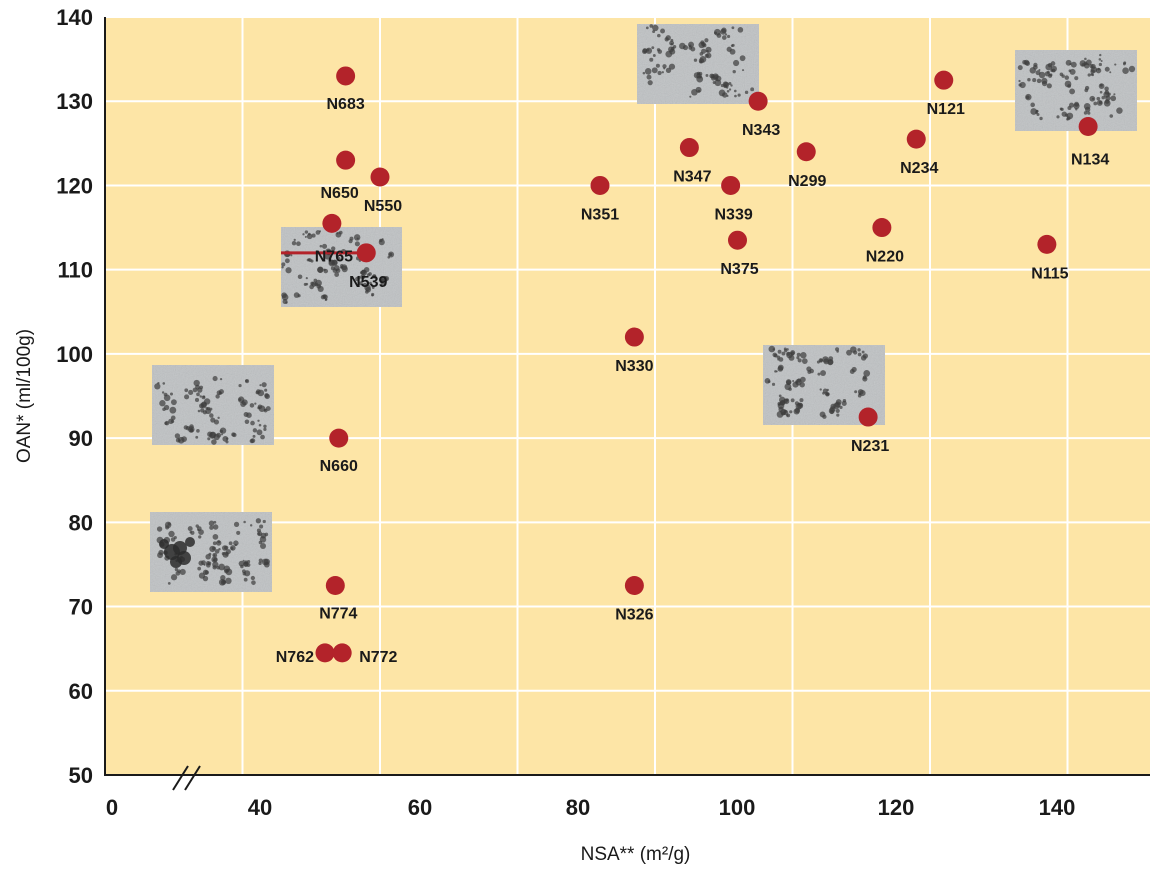 This screenshot has width=1150, height=873. What do you see at coordinates (380, 177) in the screenshot?
I see `data-point-n550` at bounding box center [380, 177].